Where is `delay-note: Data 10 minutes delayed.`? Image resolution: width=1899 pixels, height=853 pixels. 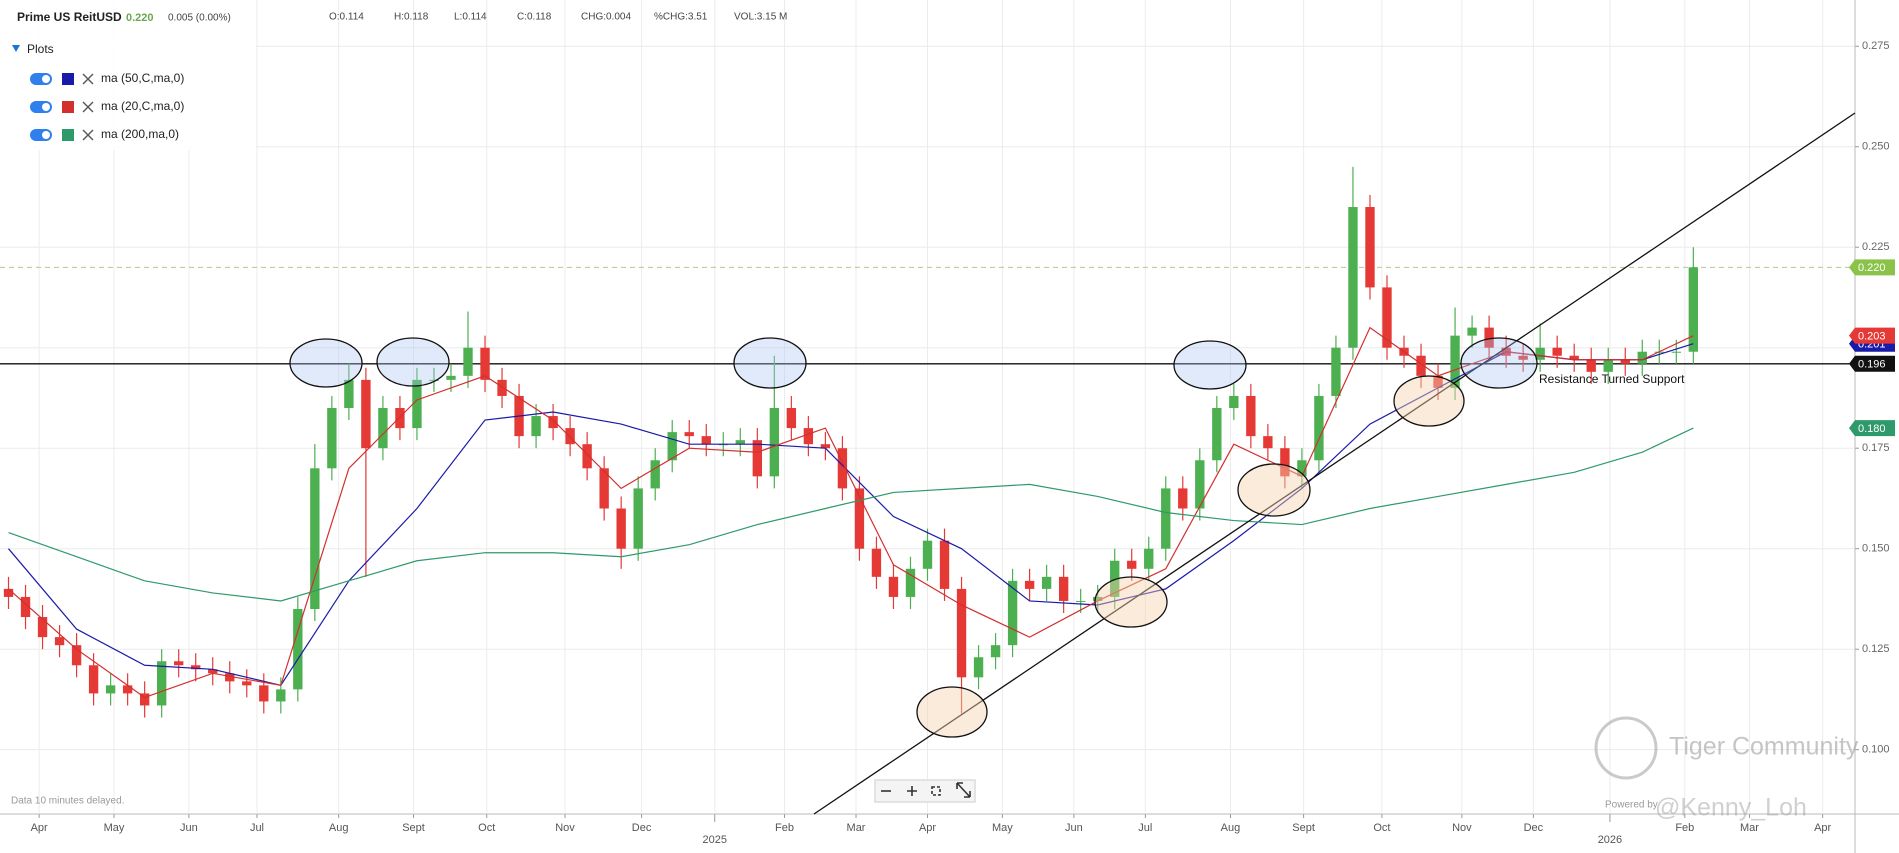 delay-note: Data 10 minutes delayed. is located at coordinates (67, 801).